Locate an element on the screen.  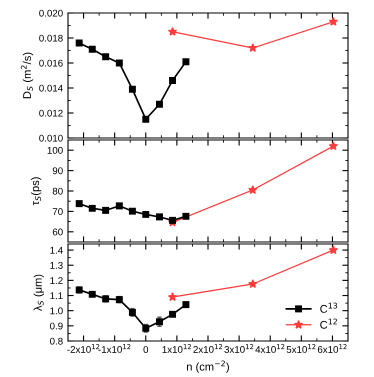
y-axis-title: τ$_{S}$(ps) is located at coordinates (36, 191).